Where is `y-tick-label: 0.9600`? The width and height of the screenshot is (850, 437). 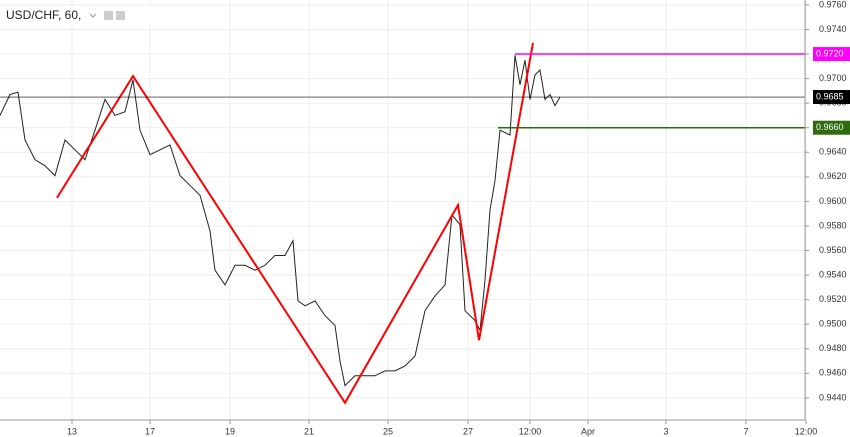 y-tick-label: 0.9600 is located at coordinates (833, 201).